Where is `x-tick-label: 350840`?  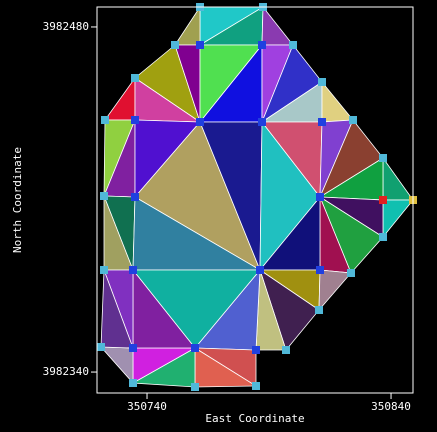 x-tick-label: 350840 is located at coordinates (391, 406).